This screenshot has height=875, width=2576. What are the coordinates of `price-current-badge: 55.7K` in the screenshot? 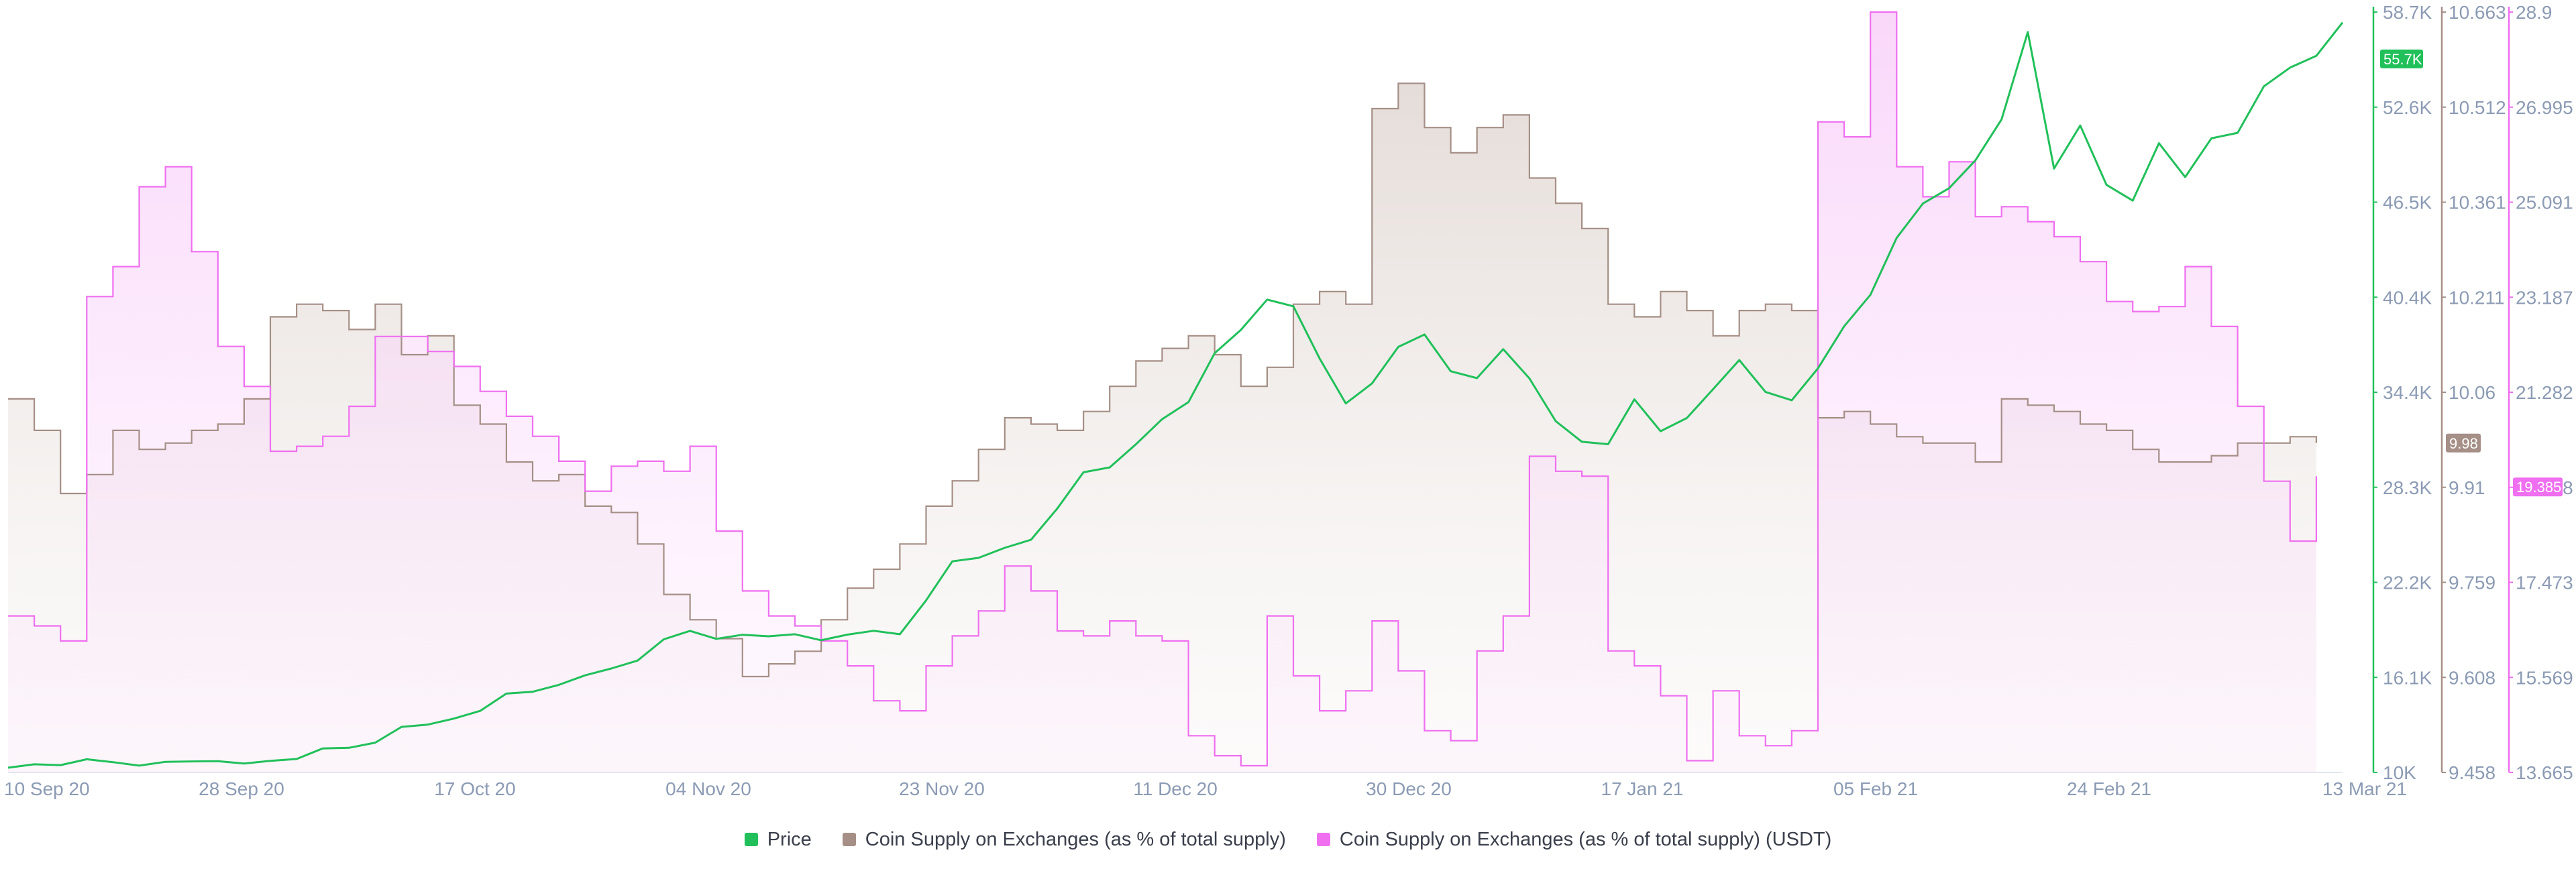 It's located at (2401, 58).